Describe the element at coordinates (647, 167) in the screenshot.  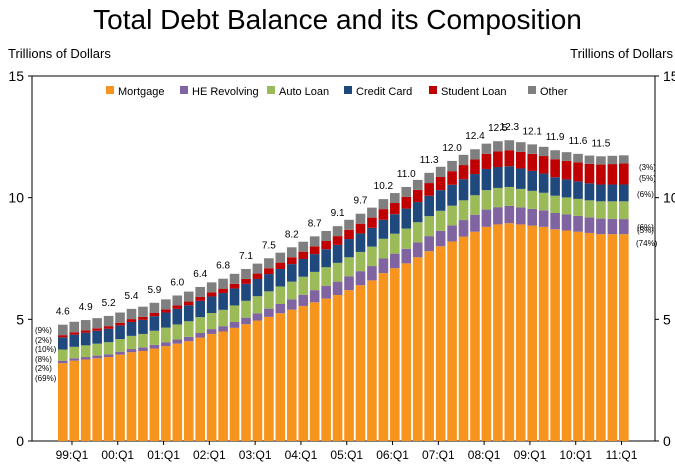
I see `pct-label-right: (3%)` at that location.